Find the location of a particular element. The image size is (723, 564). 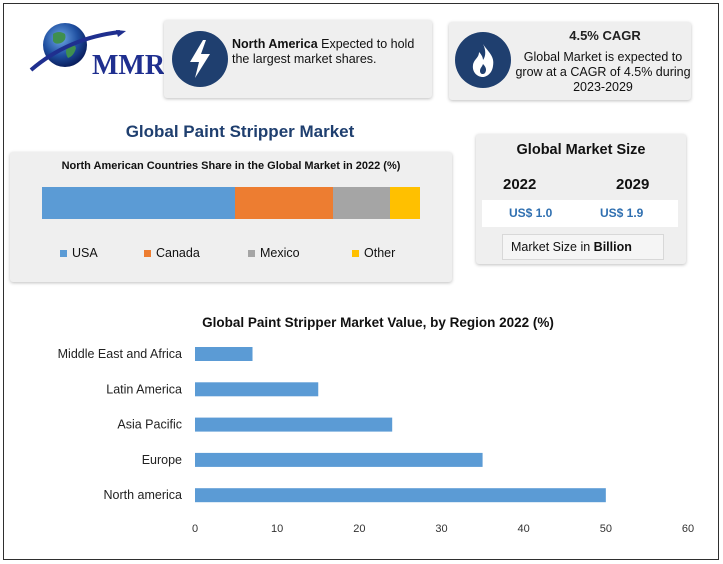

x-tick-label: 30 is located at coordinates (441, 529).